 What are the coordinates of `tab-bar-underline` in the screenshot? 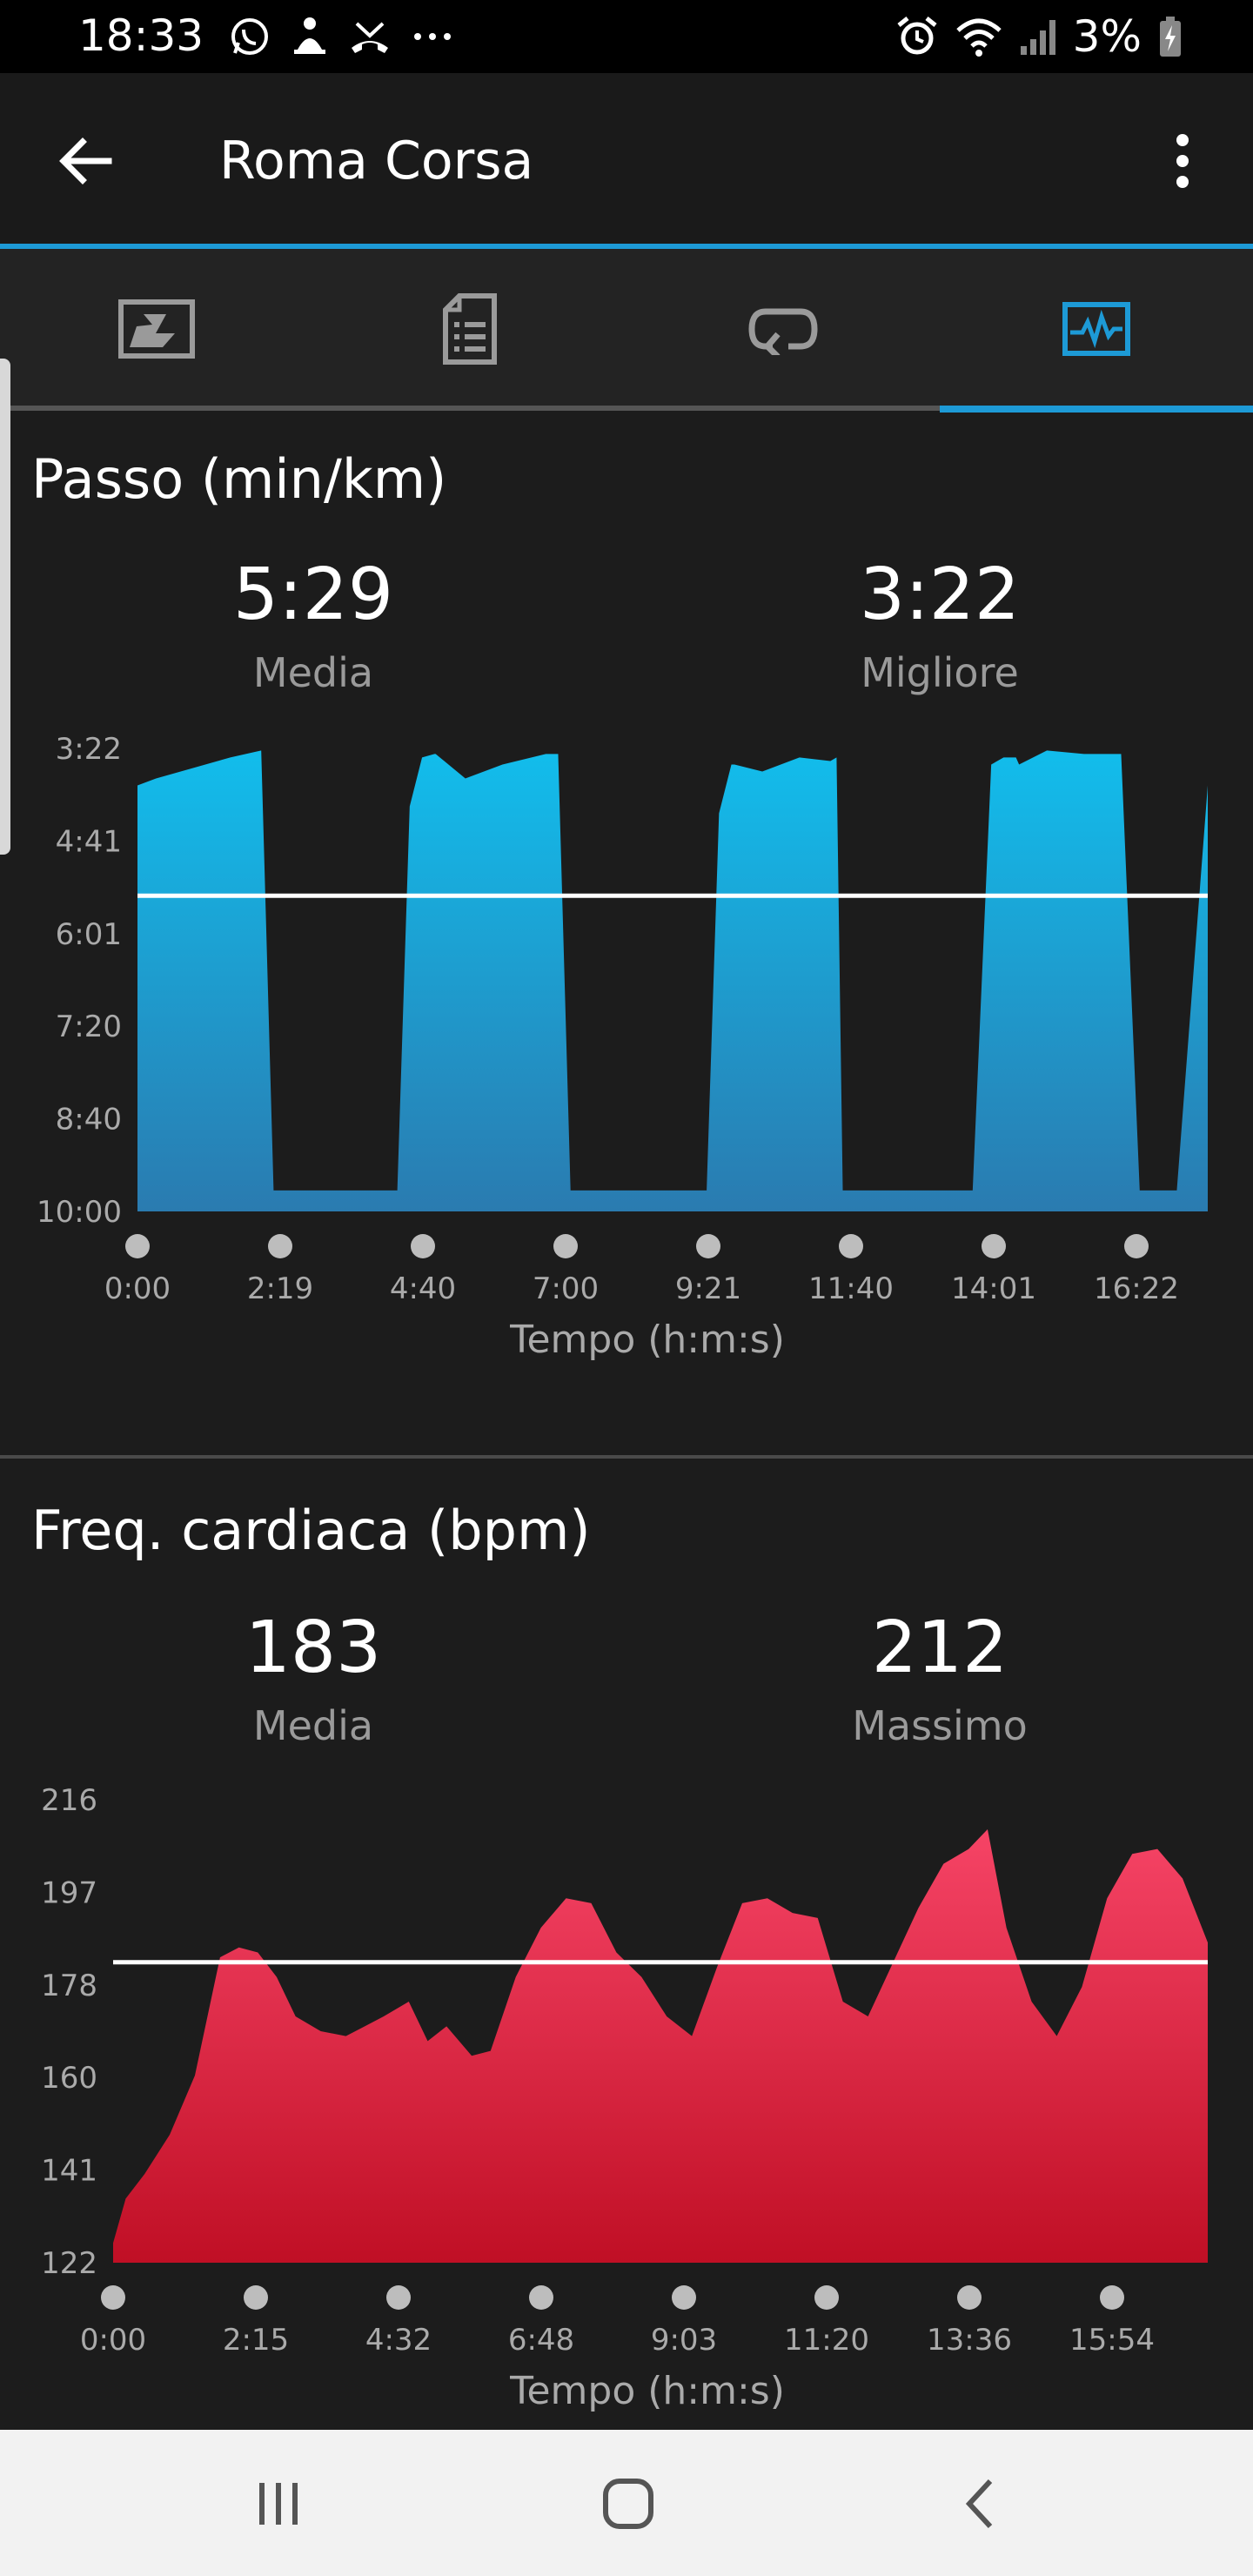 It's located at (626, 408).